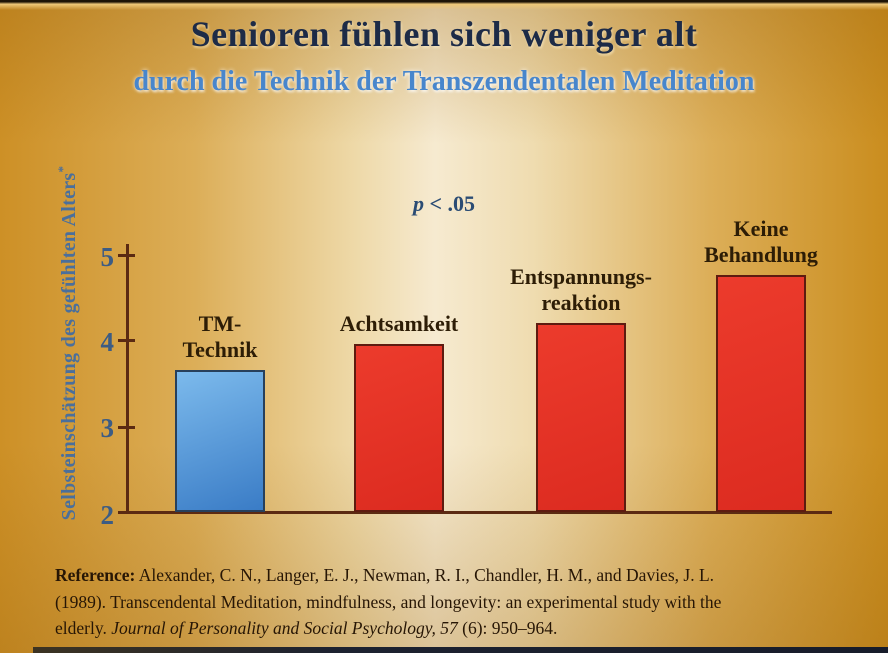 This screenshot has height=653, width=888. What do you see at coordinates (581, 302) in the screenshot?
I see `bar-label-line: reaktion` at bounding box center [581, 302].